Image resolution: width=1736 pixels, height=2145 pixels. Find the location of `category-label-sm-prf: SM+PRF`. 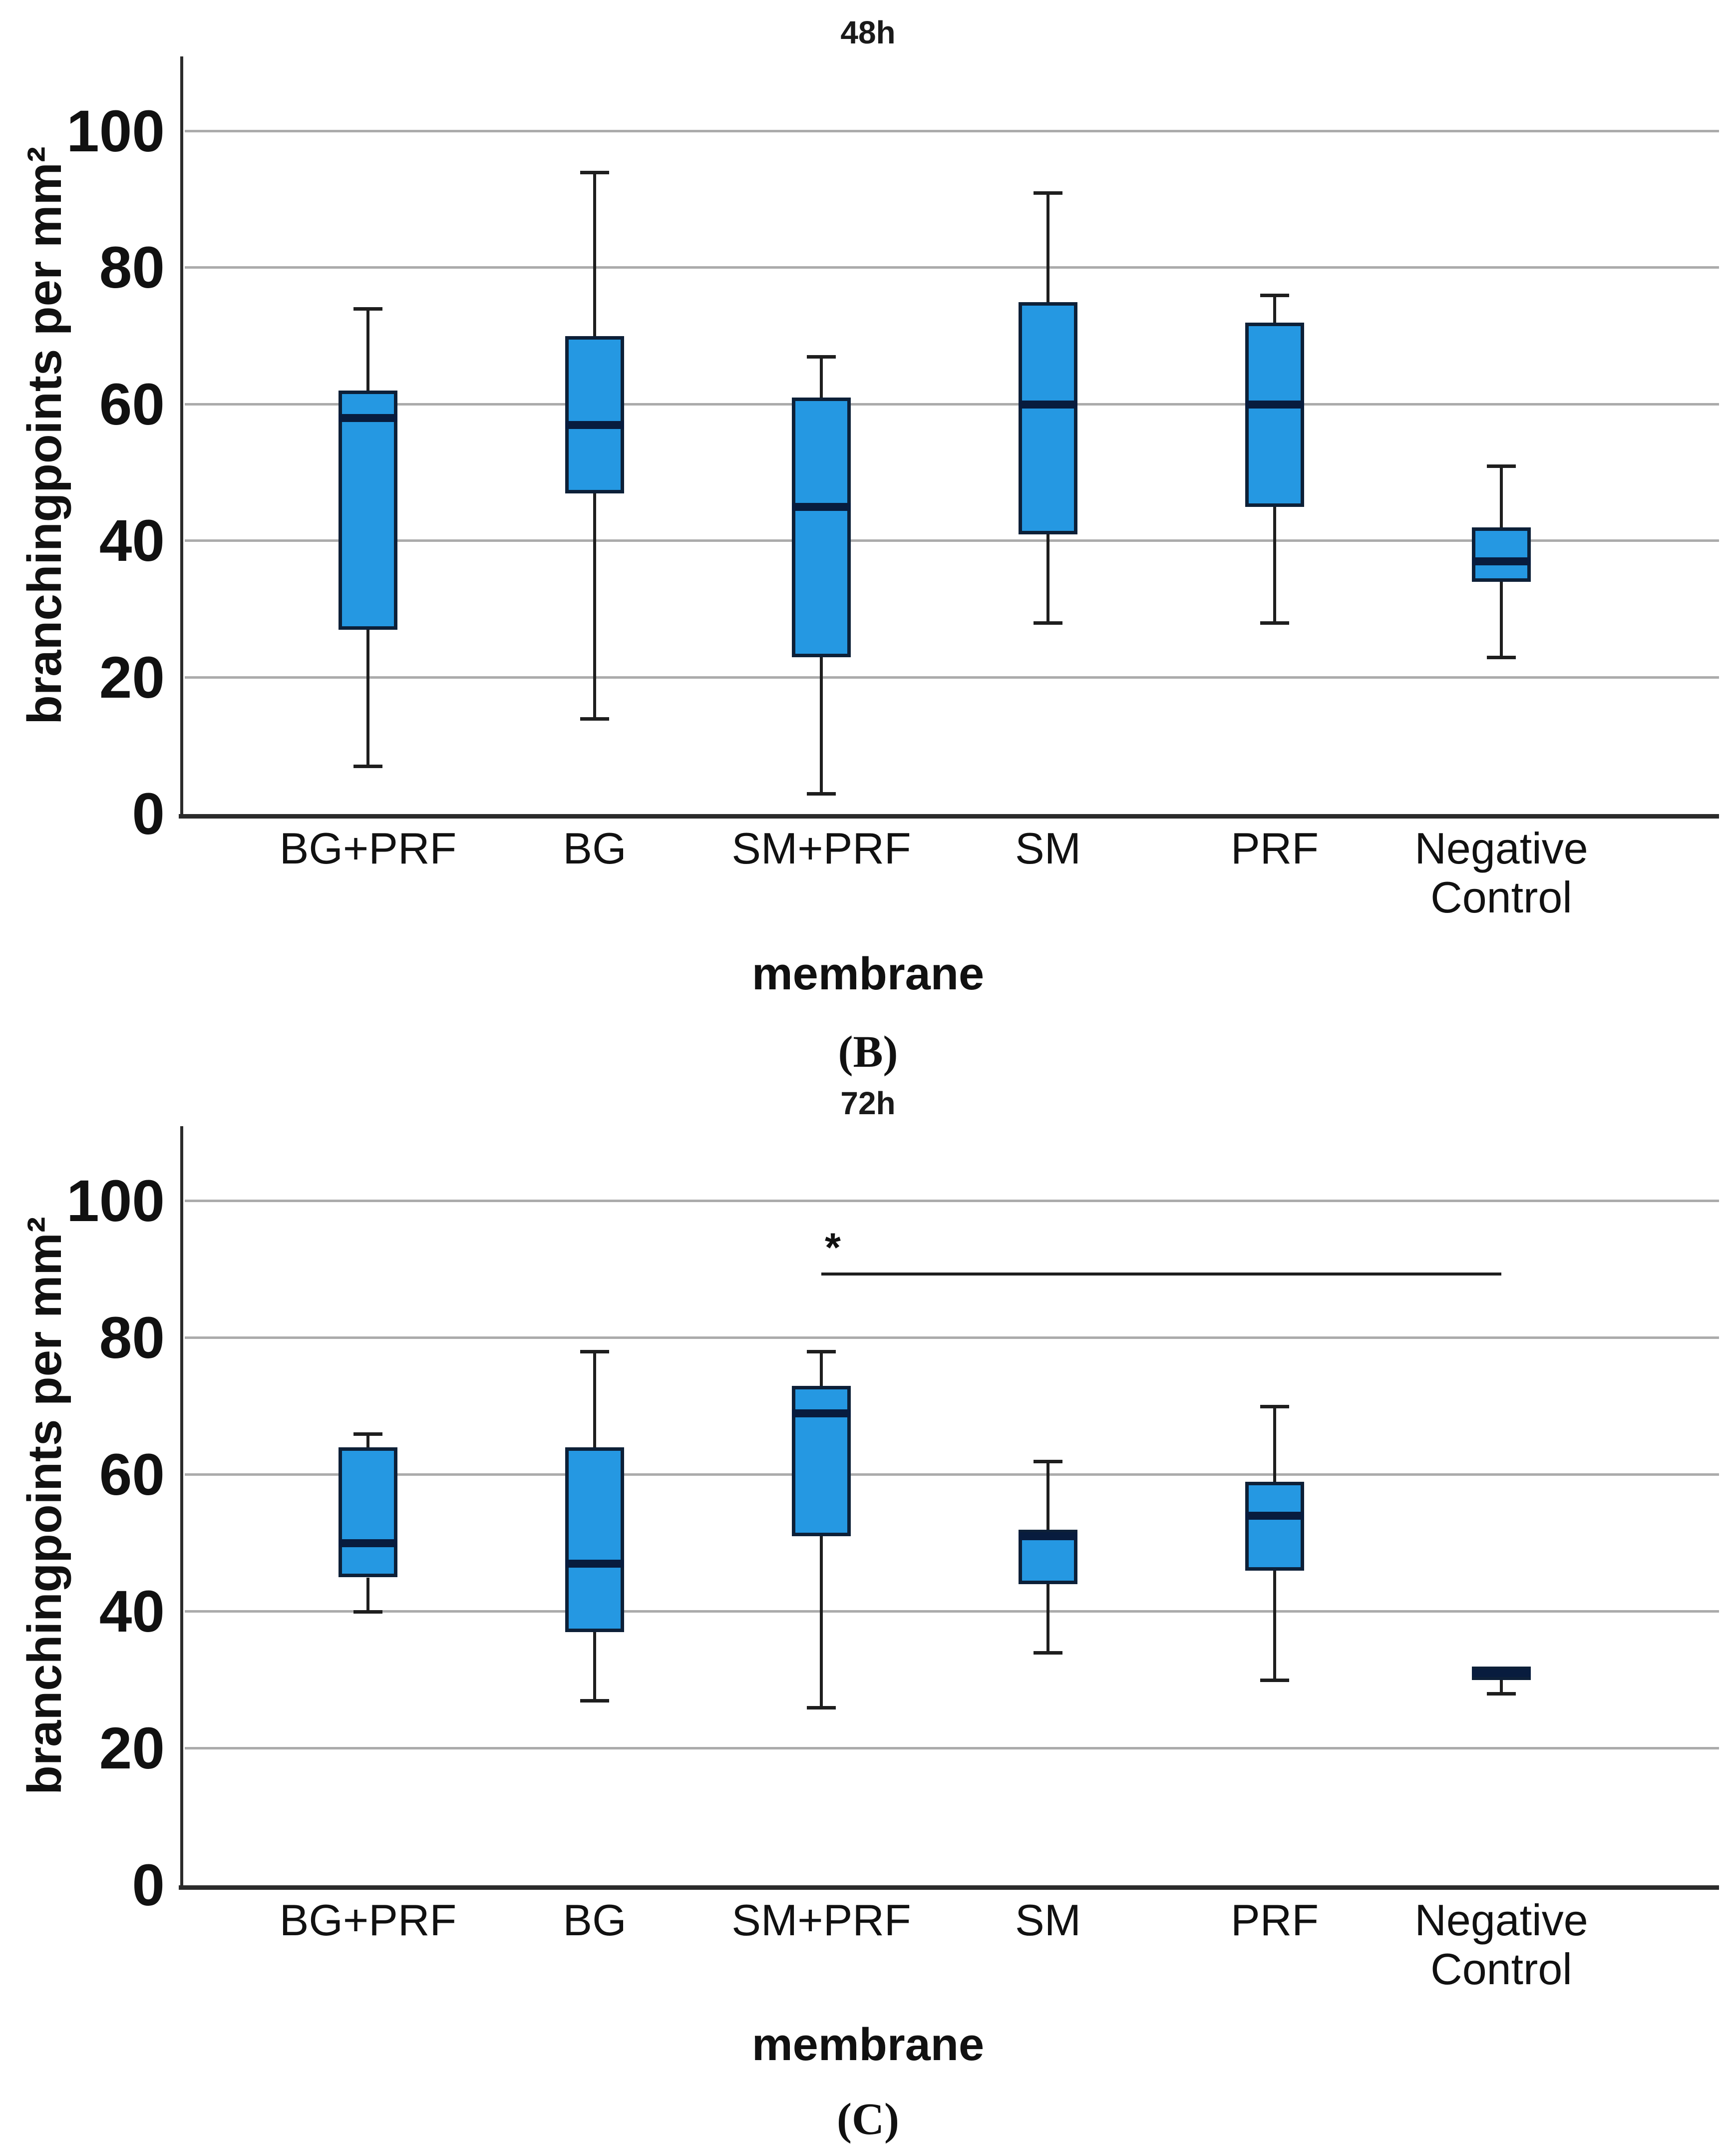

category-label-sm-prf: SM+PRF is located at coordinates (821, 1920).